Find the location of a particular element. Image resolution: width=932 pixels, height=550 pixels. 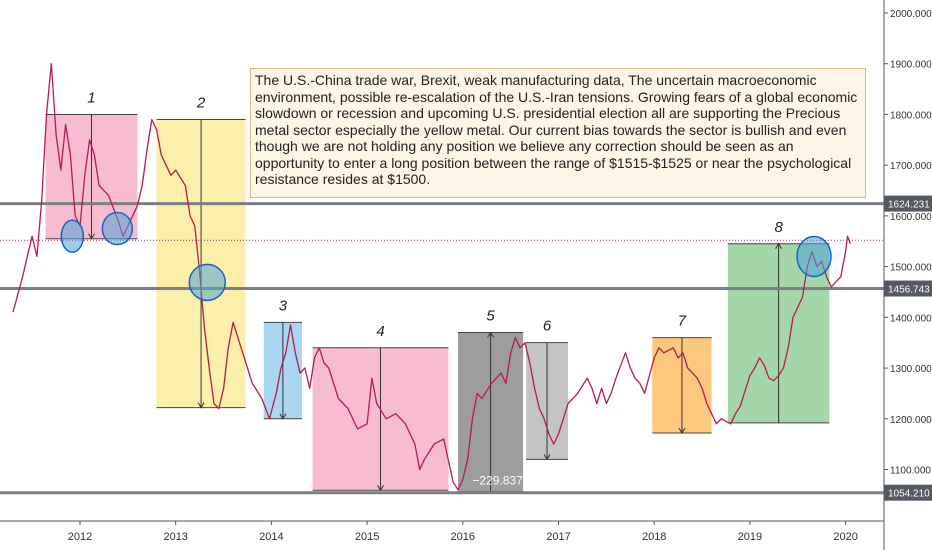

zone-label-6: 6 is located at coordinates (547, 326).